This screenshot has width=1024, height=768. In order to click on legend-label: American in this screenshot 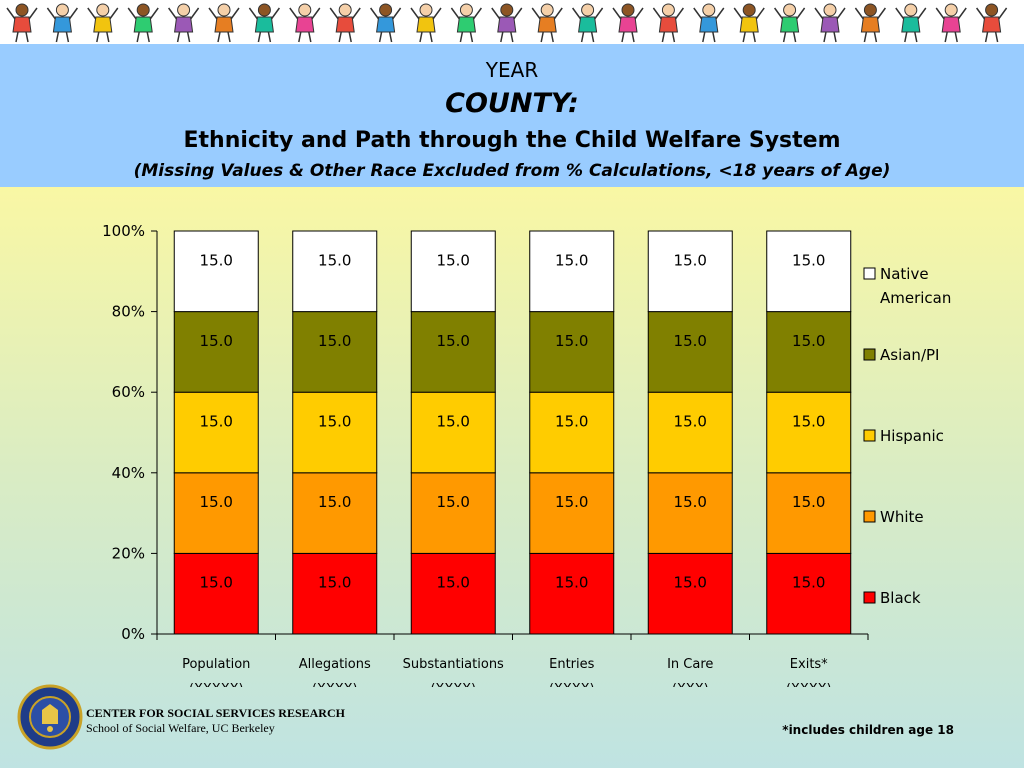, I will do `click(915, 298)`.